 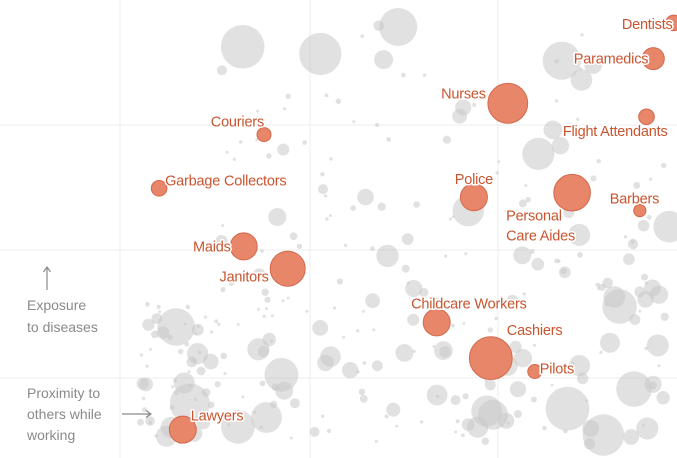 What do you see at coordinates (508, 103) in the screenshot?
I see `point-nurses` at bounding box center [508, 103].